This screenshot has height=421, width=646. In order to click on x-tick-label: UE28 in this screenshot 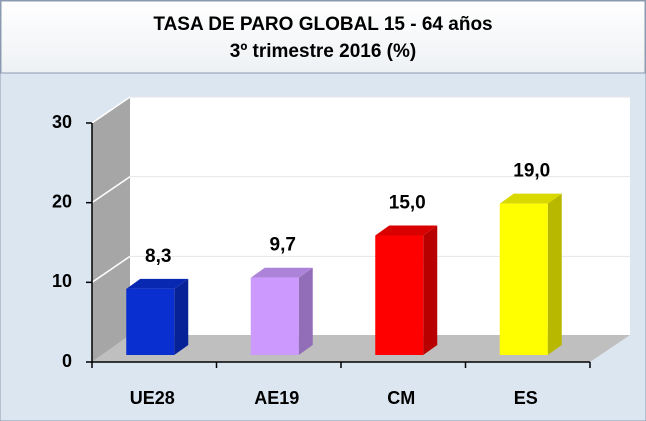, I will do `click(152, 398)`.